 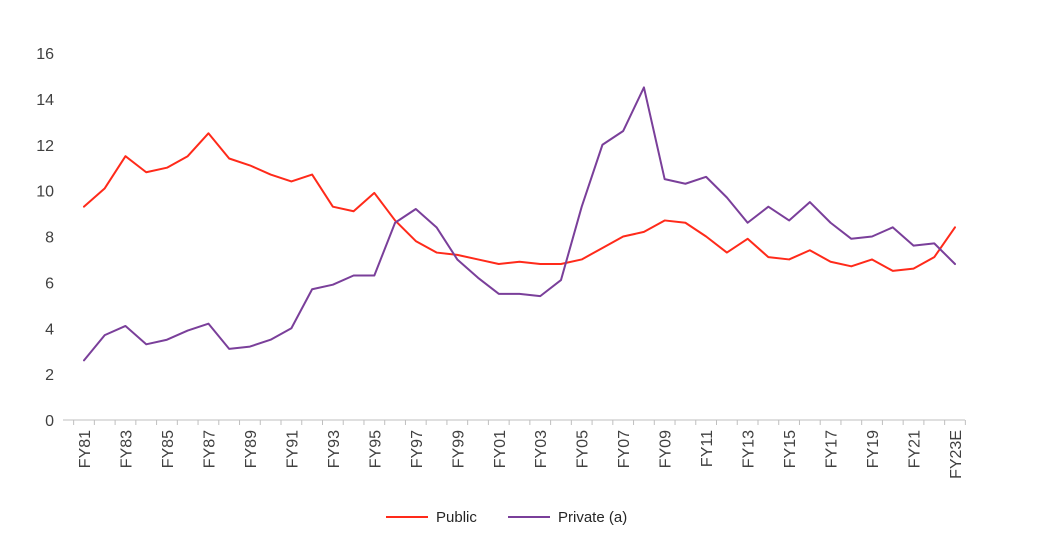 I want to click on y-tick-label: 10, so click(x=45, y=192).